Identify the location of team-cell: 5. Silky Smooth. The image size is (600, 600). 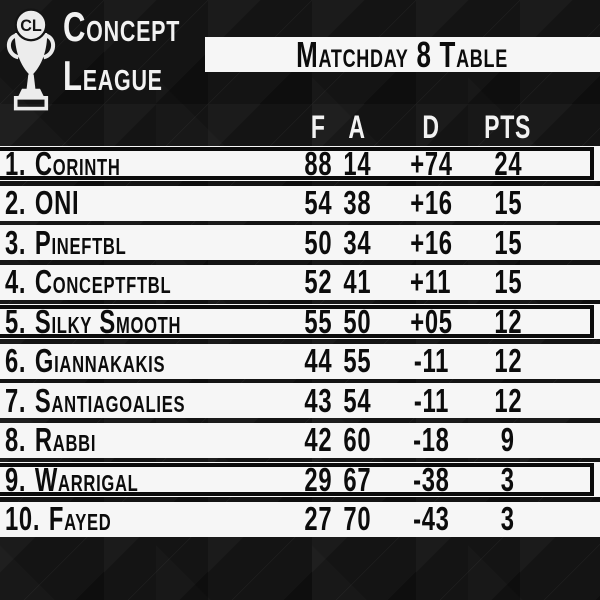
(93, 321).